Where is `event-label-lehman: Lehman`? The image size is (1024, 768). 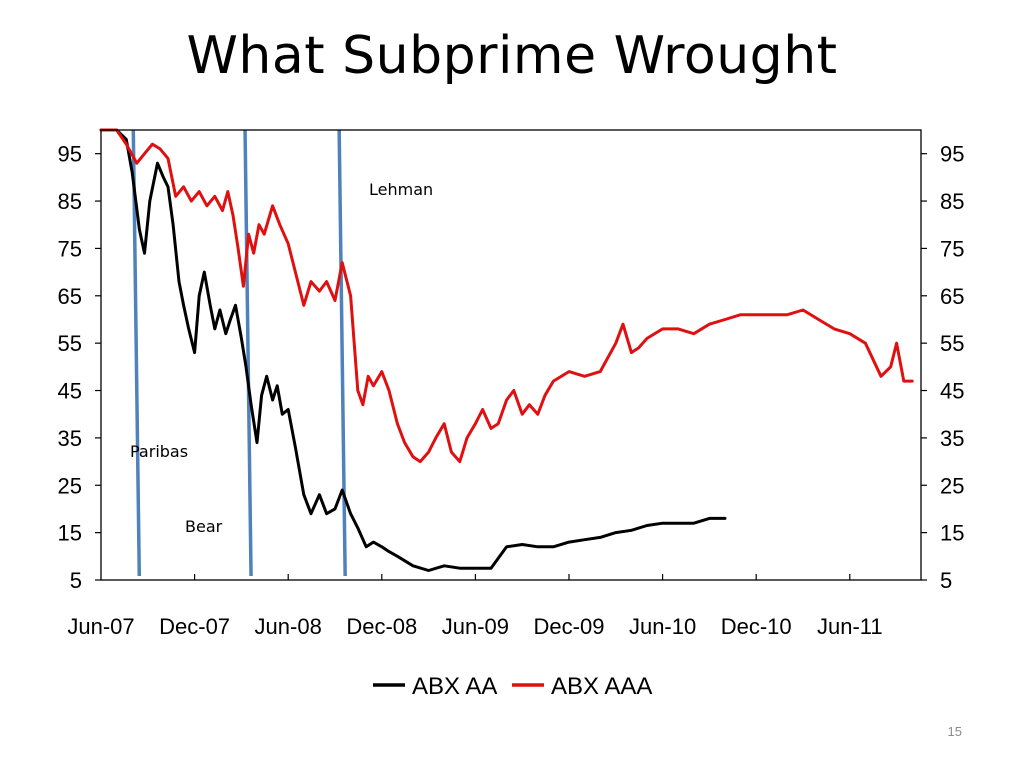
event-label-lehman: Lehman is located at coordinates (401, 189).